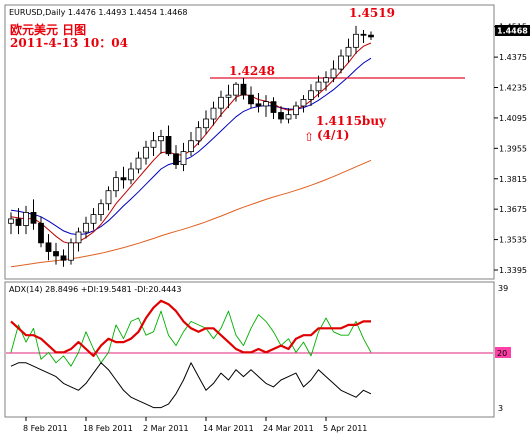 This screenshot has height=439, width=531. Describe the element at coordinates (513, 209) in the screenshot. I see `price-tick-label: 1.3675` at that location.